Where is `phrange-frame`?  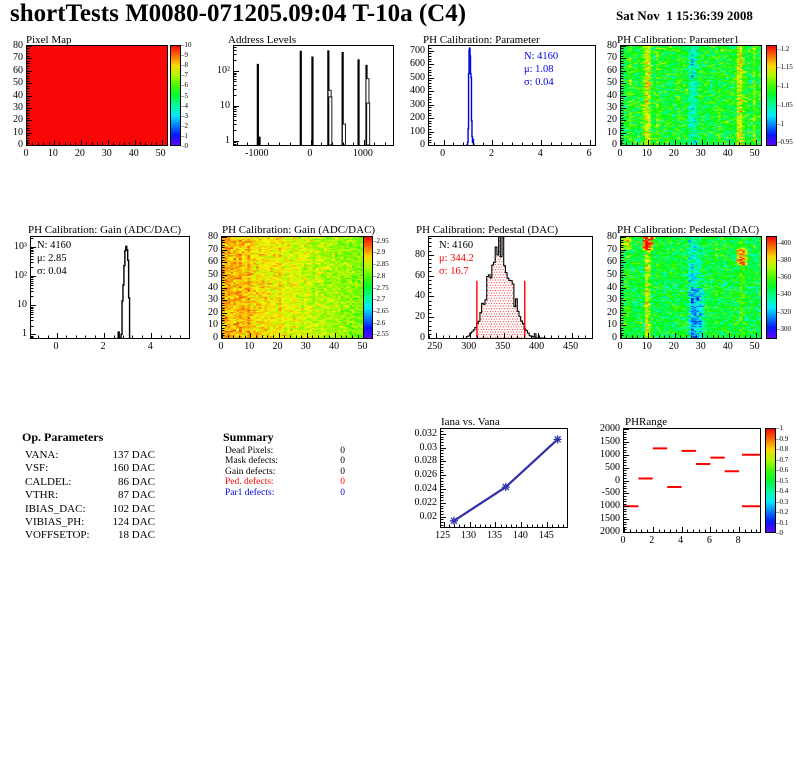 phrange-frame is located at coordinates (692, 480).